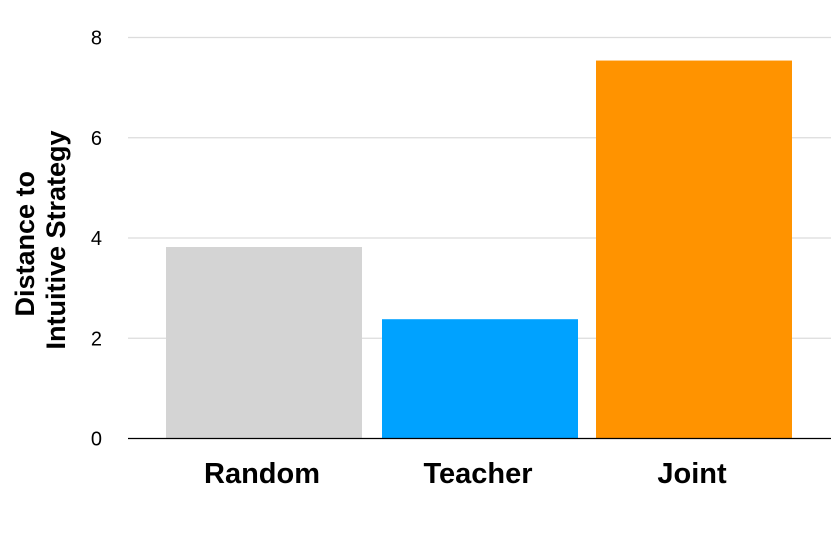 The image size is (831, 538). I want to click on category-label-random: Random, so click(262, 474).